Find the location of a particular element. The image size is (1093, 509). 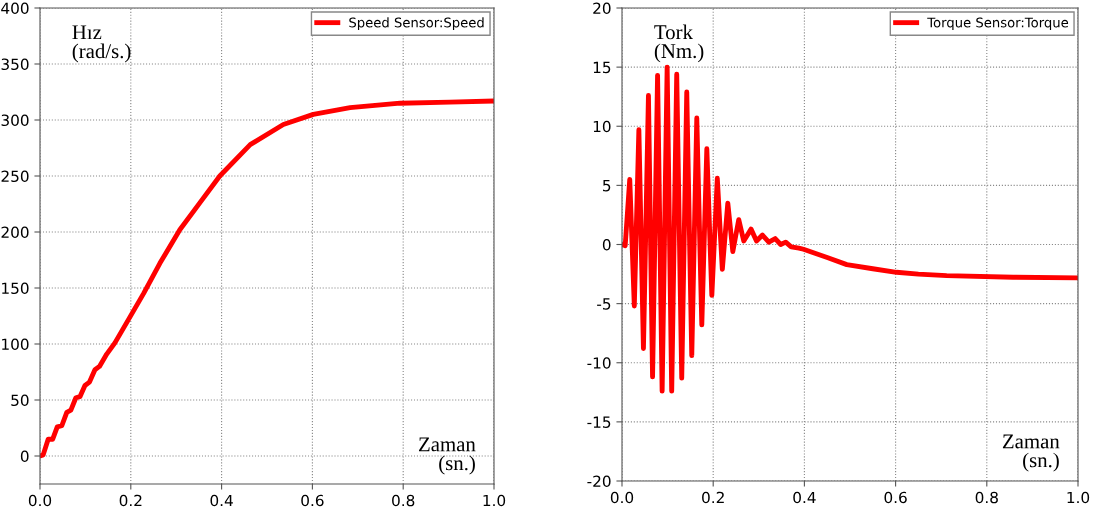

y-tick-label: 50 is located at coordinates (20, 400).